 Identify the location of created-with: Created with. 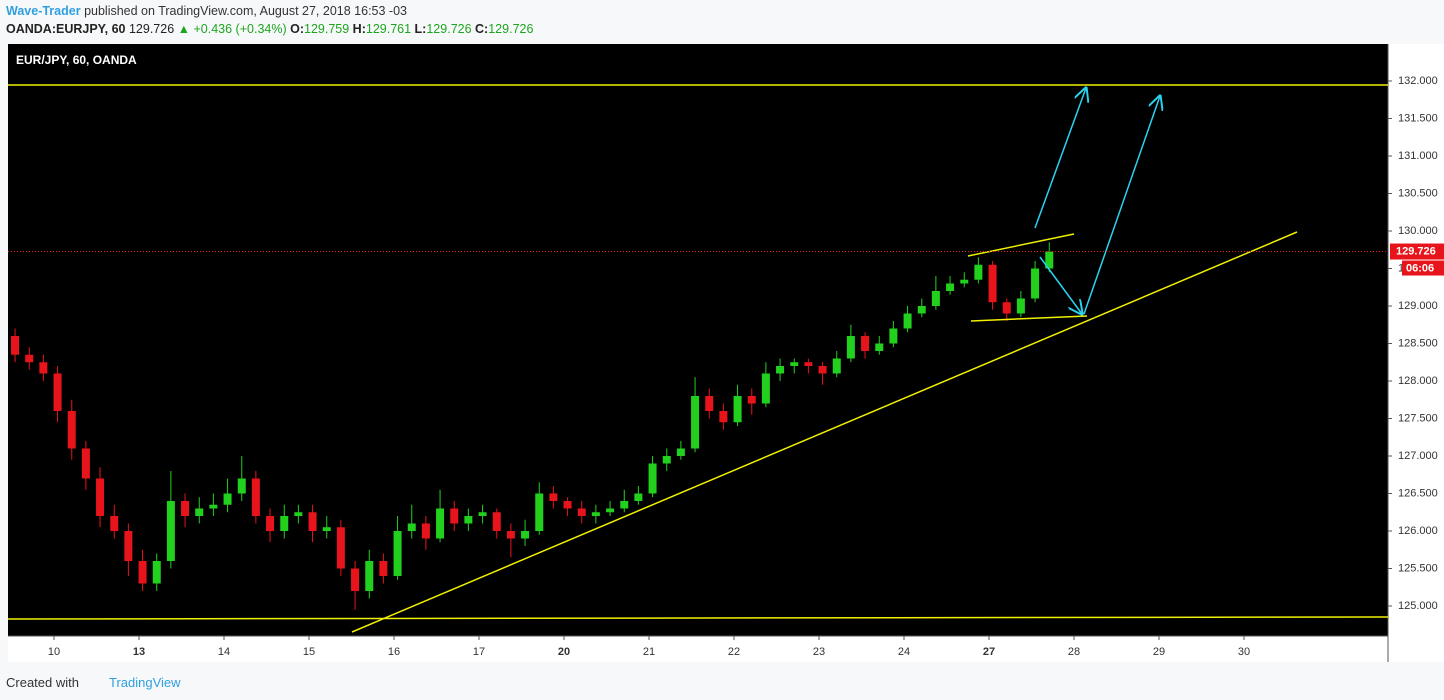
(42, 682).